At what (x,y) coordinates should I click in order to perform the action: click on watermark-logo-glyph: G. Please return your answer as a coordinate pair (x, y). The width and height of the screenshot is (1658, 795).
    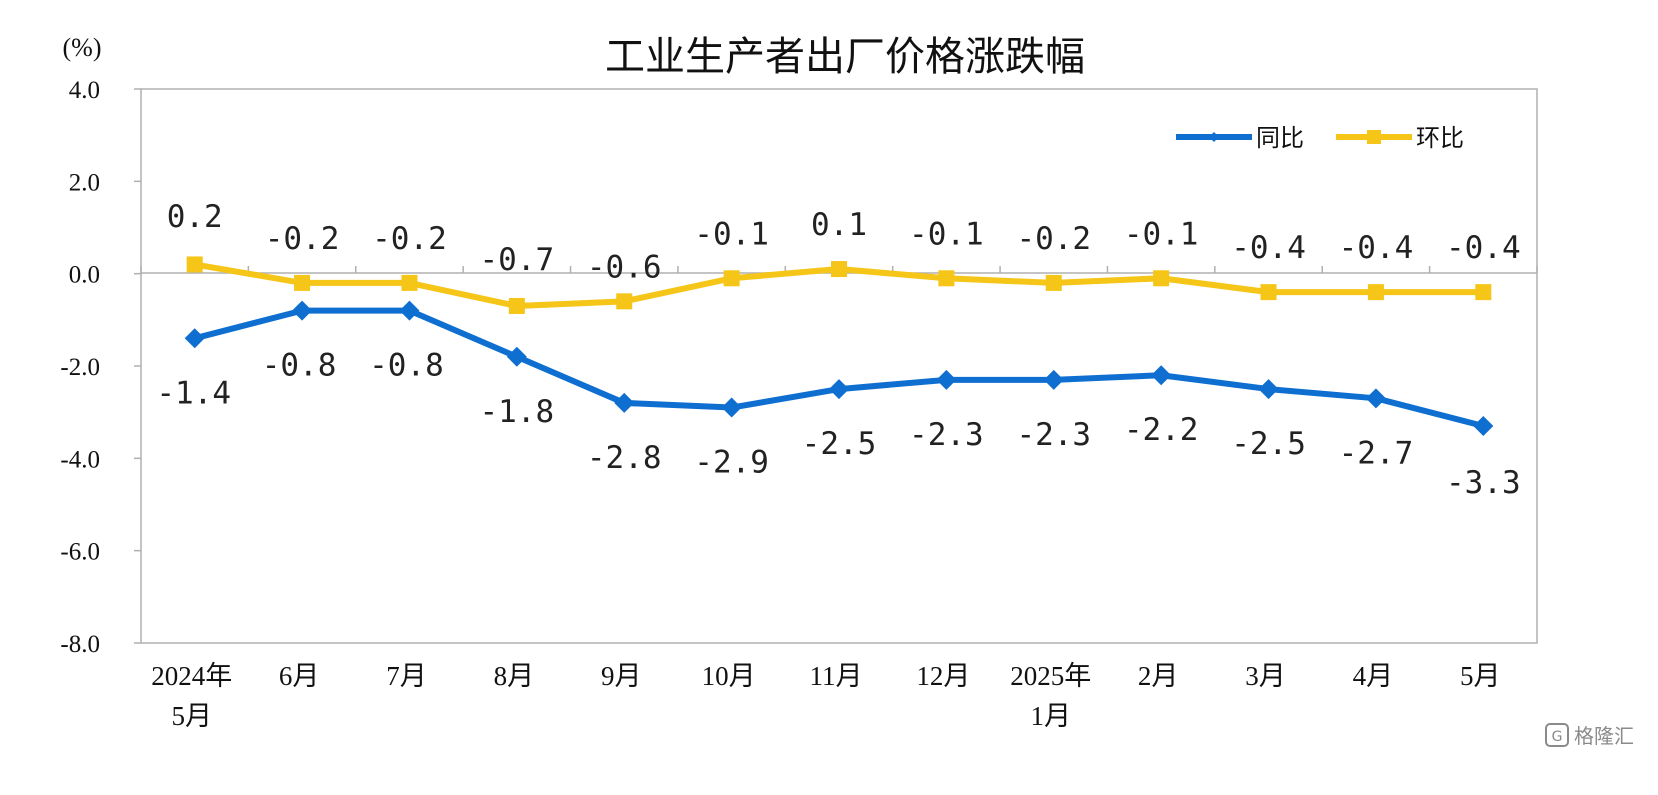
    Looking at the image, I should click on (1557, 737).